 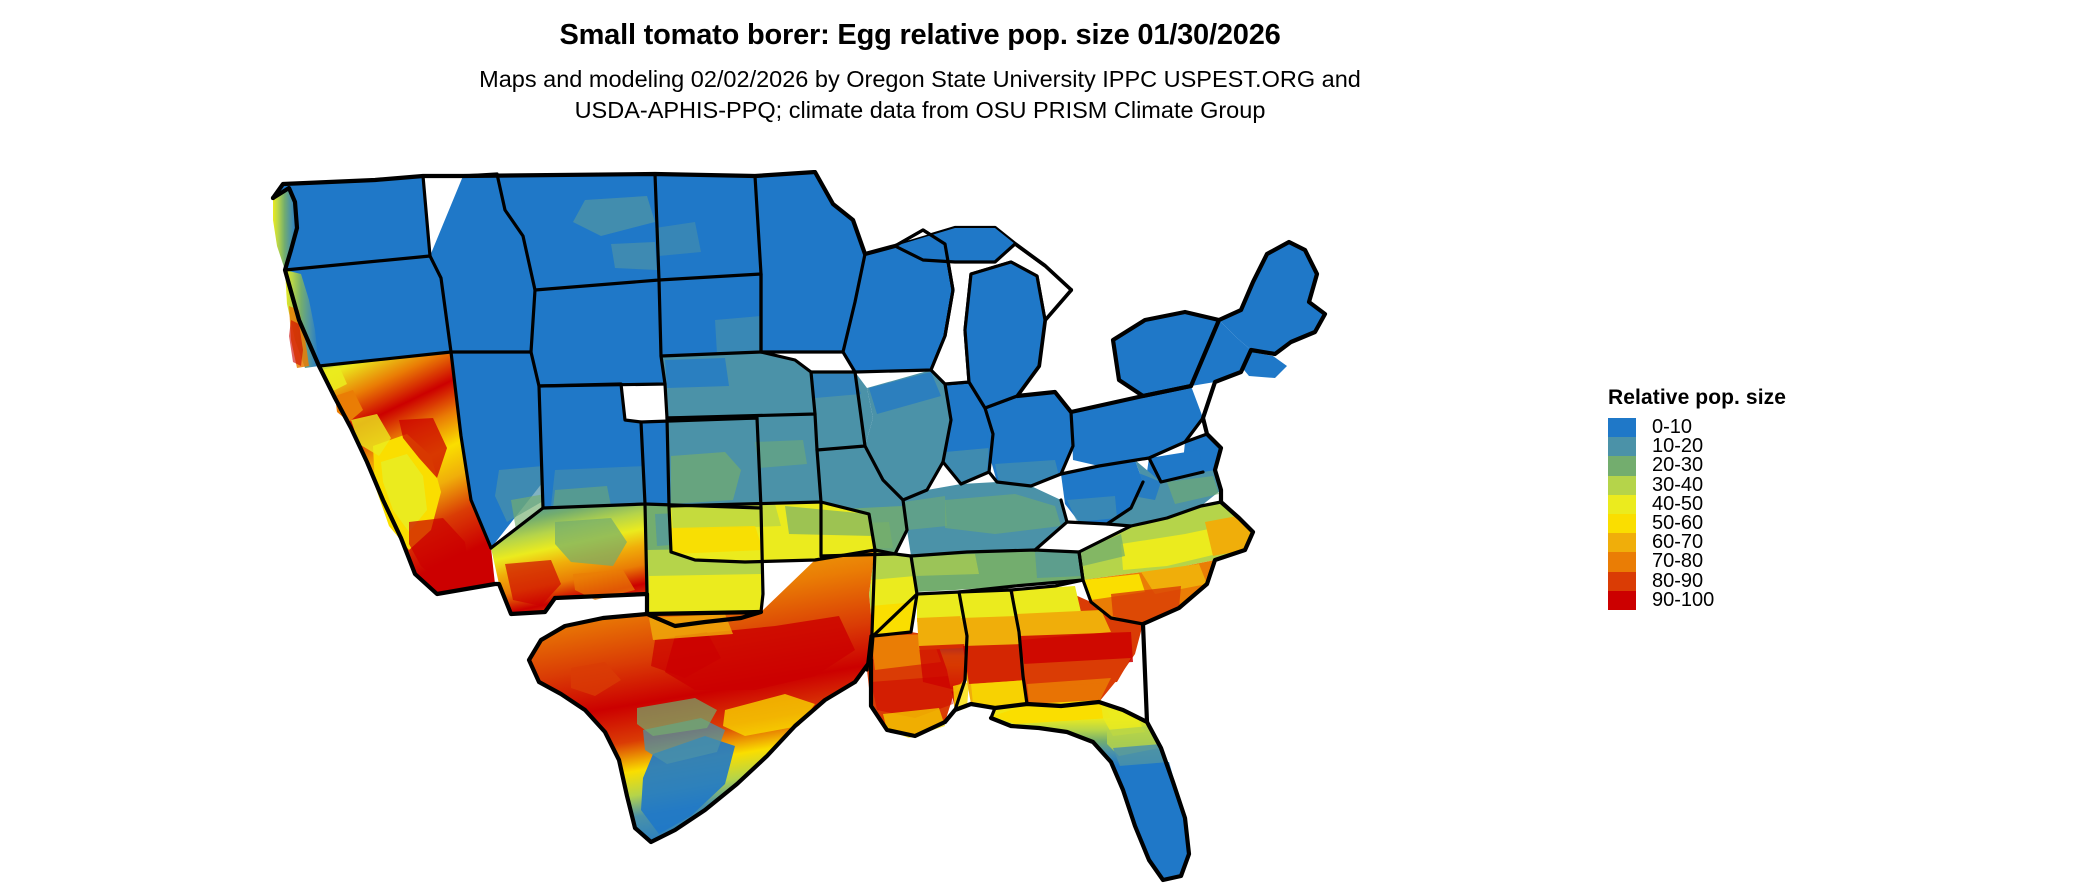 I want to click on legend-row: 50-60, so click(x=1697, y=522).